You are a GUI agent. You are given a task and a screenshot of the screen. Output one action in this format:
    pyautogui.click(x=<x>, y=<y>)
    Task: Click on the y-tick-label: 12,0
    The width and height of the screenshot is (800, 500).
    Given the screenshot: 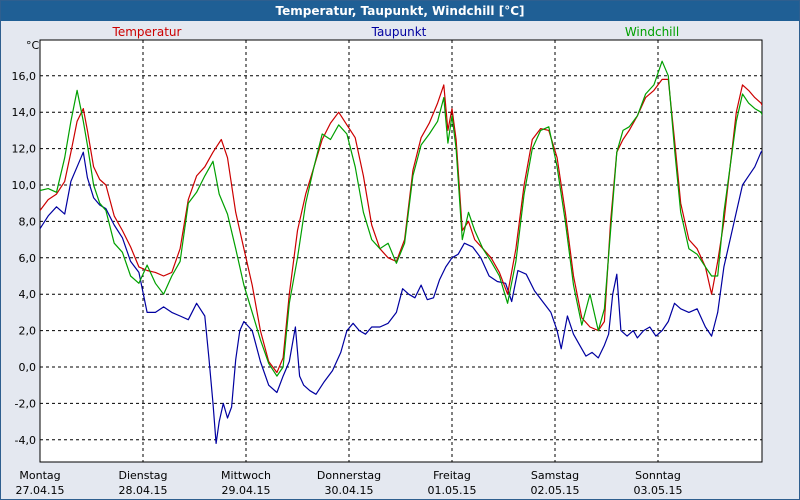 What is the action you would take?
    pyautogui.click(x=24, y=149)
    